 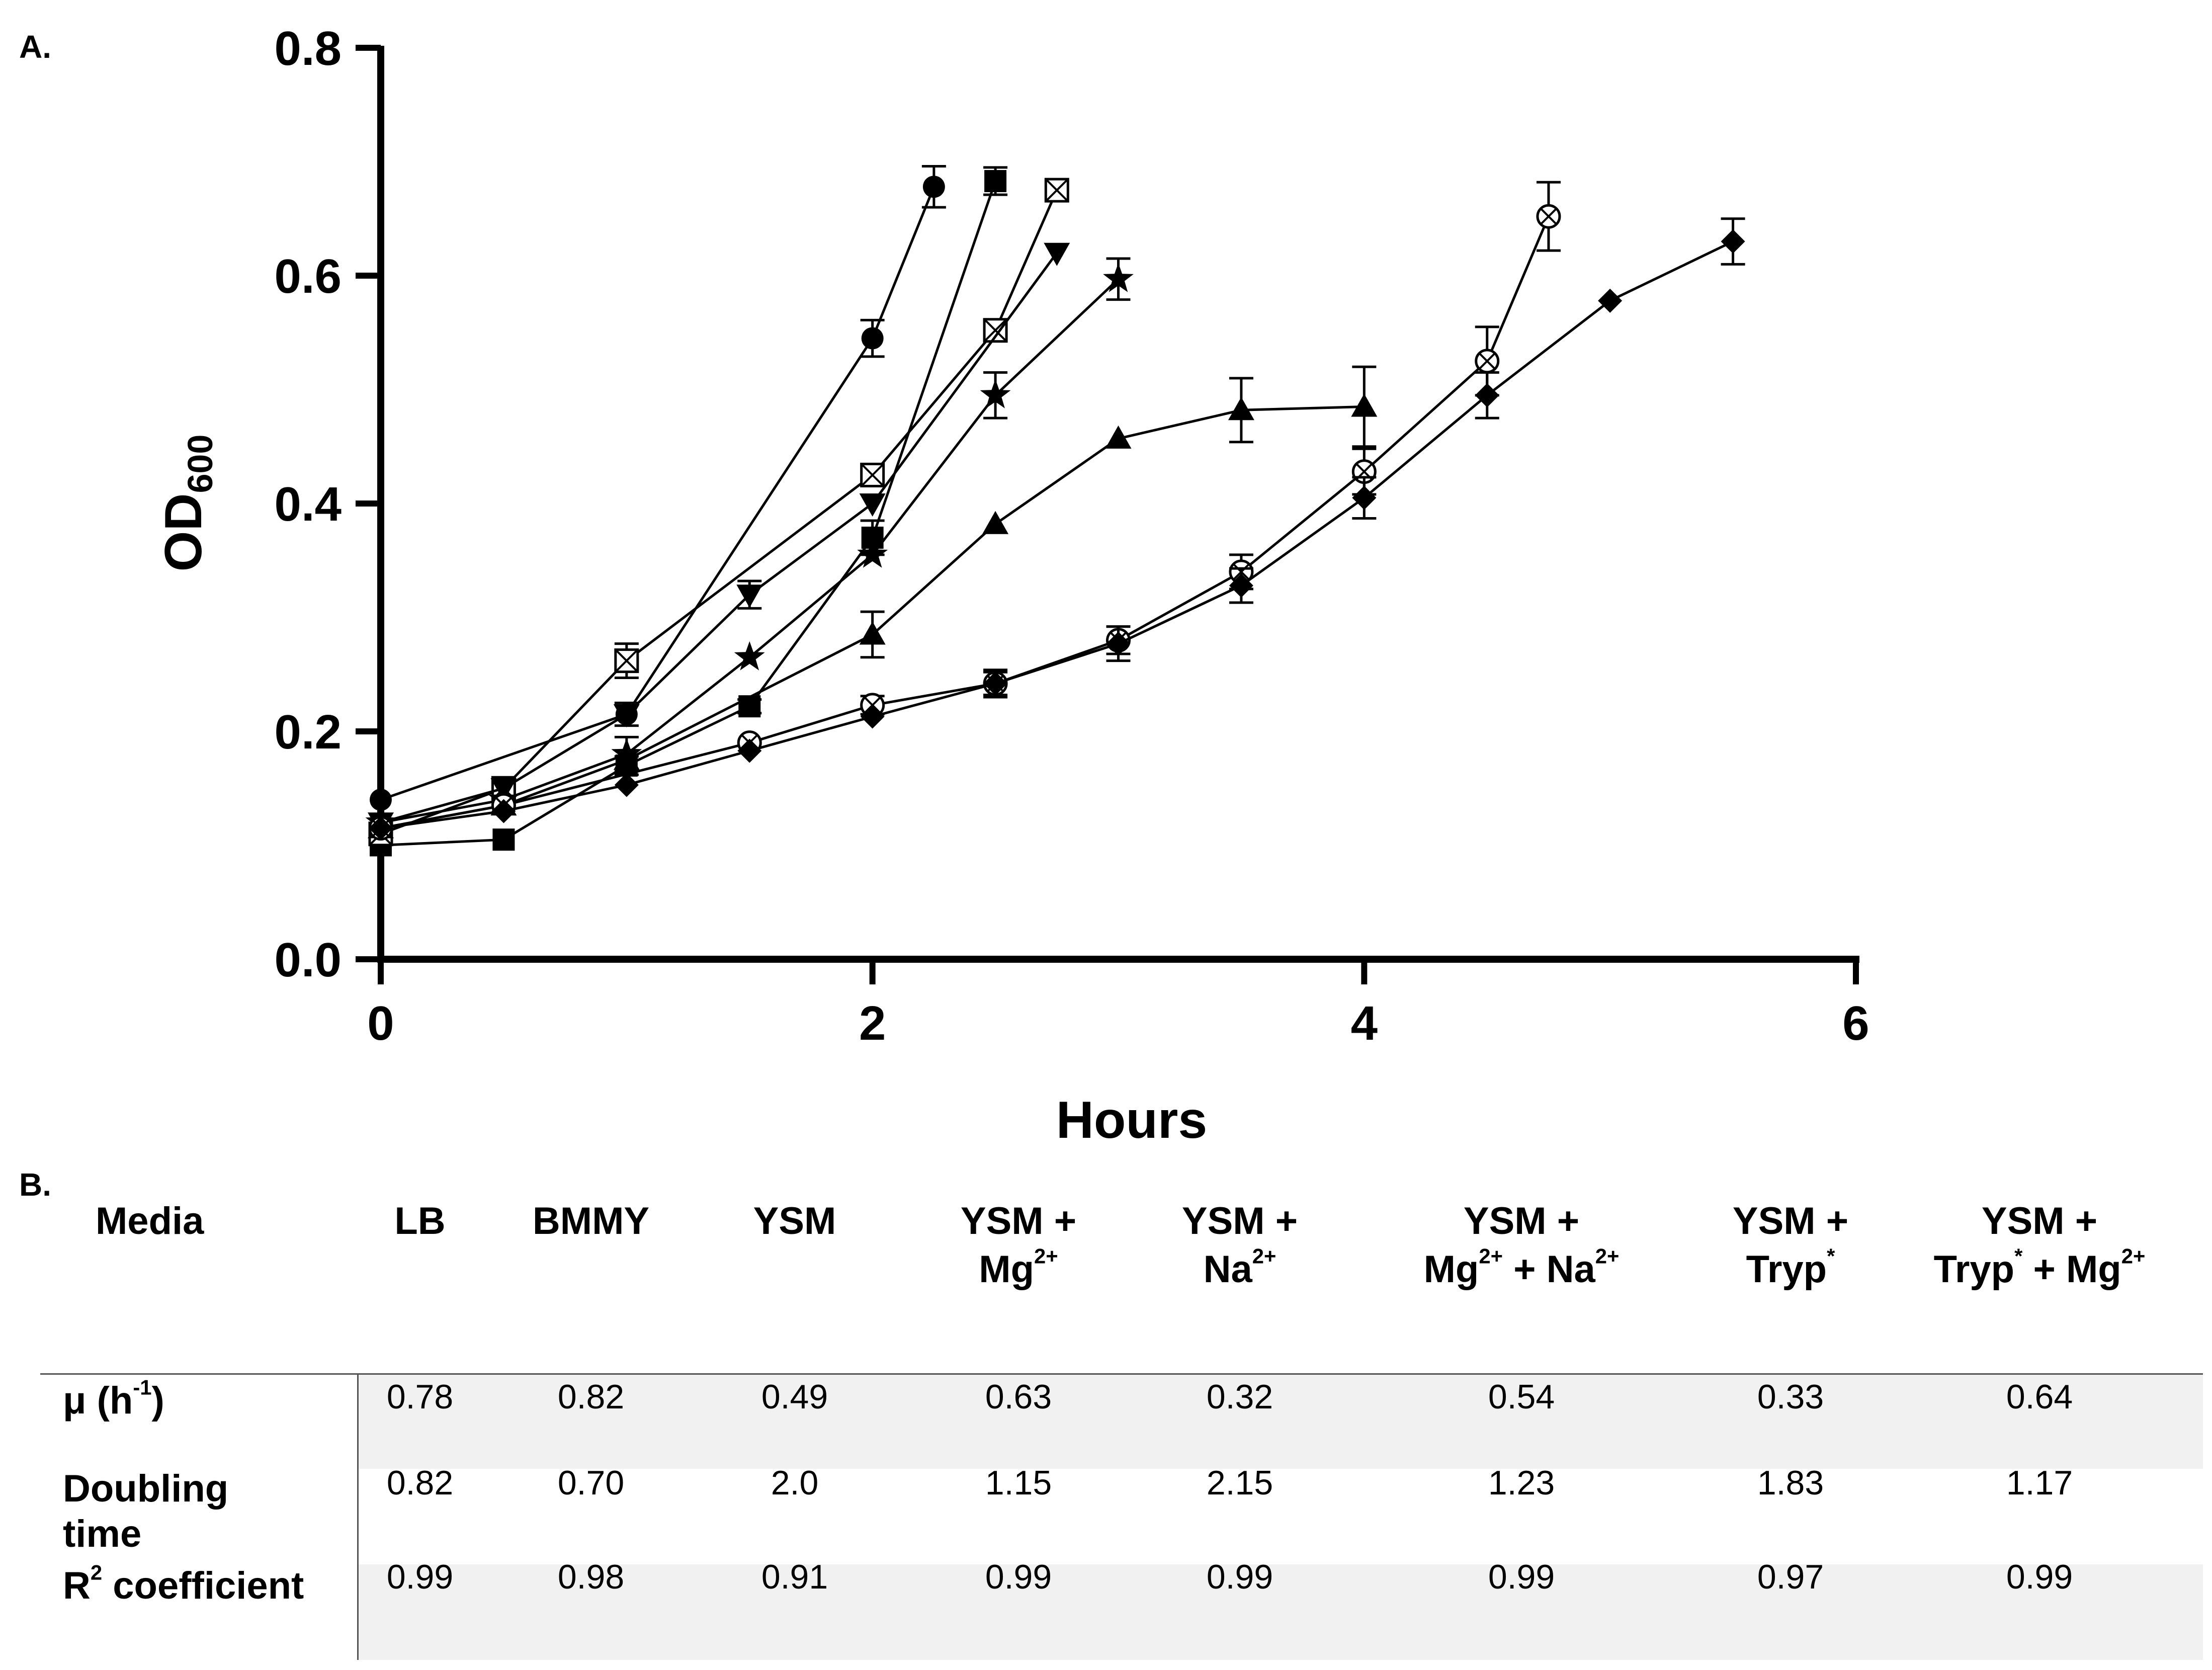 I want to click on column-header: YSM, so click(x=795, y=1221).